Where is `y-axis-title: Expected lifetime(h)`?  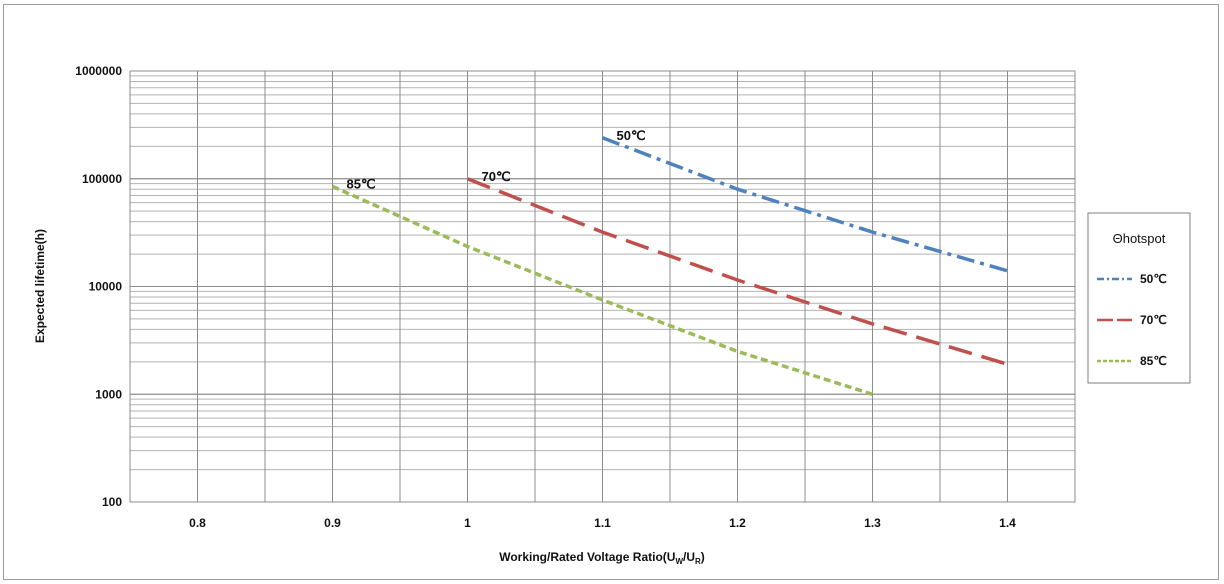
y-axis-title: Expected lifetime(h) is located at coordinates (40, 286).